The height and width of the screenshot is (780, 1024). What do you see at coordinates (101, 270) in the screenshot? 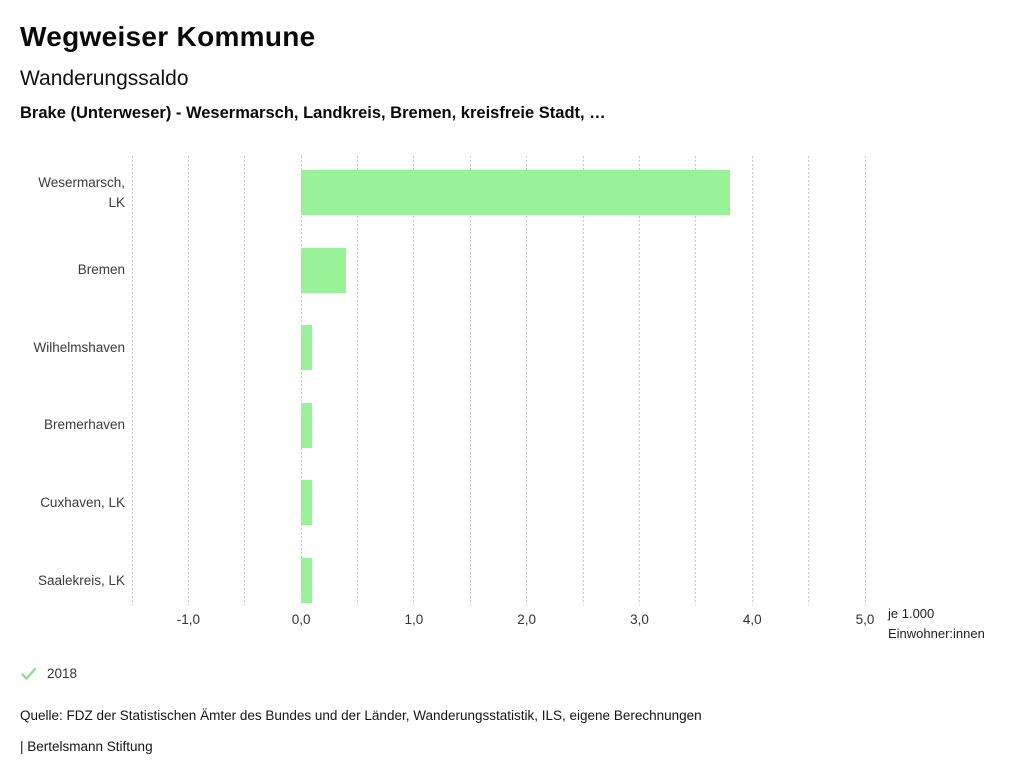
I see `category-label: Bremen` at bounding box center [101, 270].